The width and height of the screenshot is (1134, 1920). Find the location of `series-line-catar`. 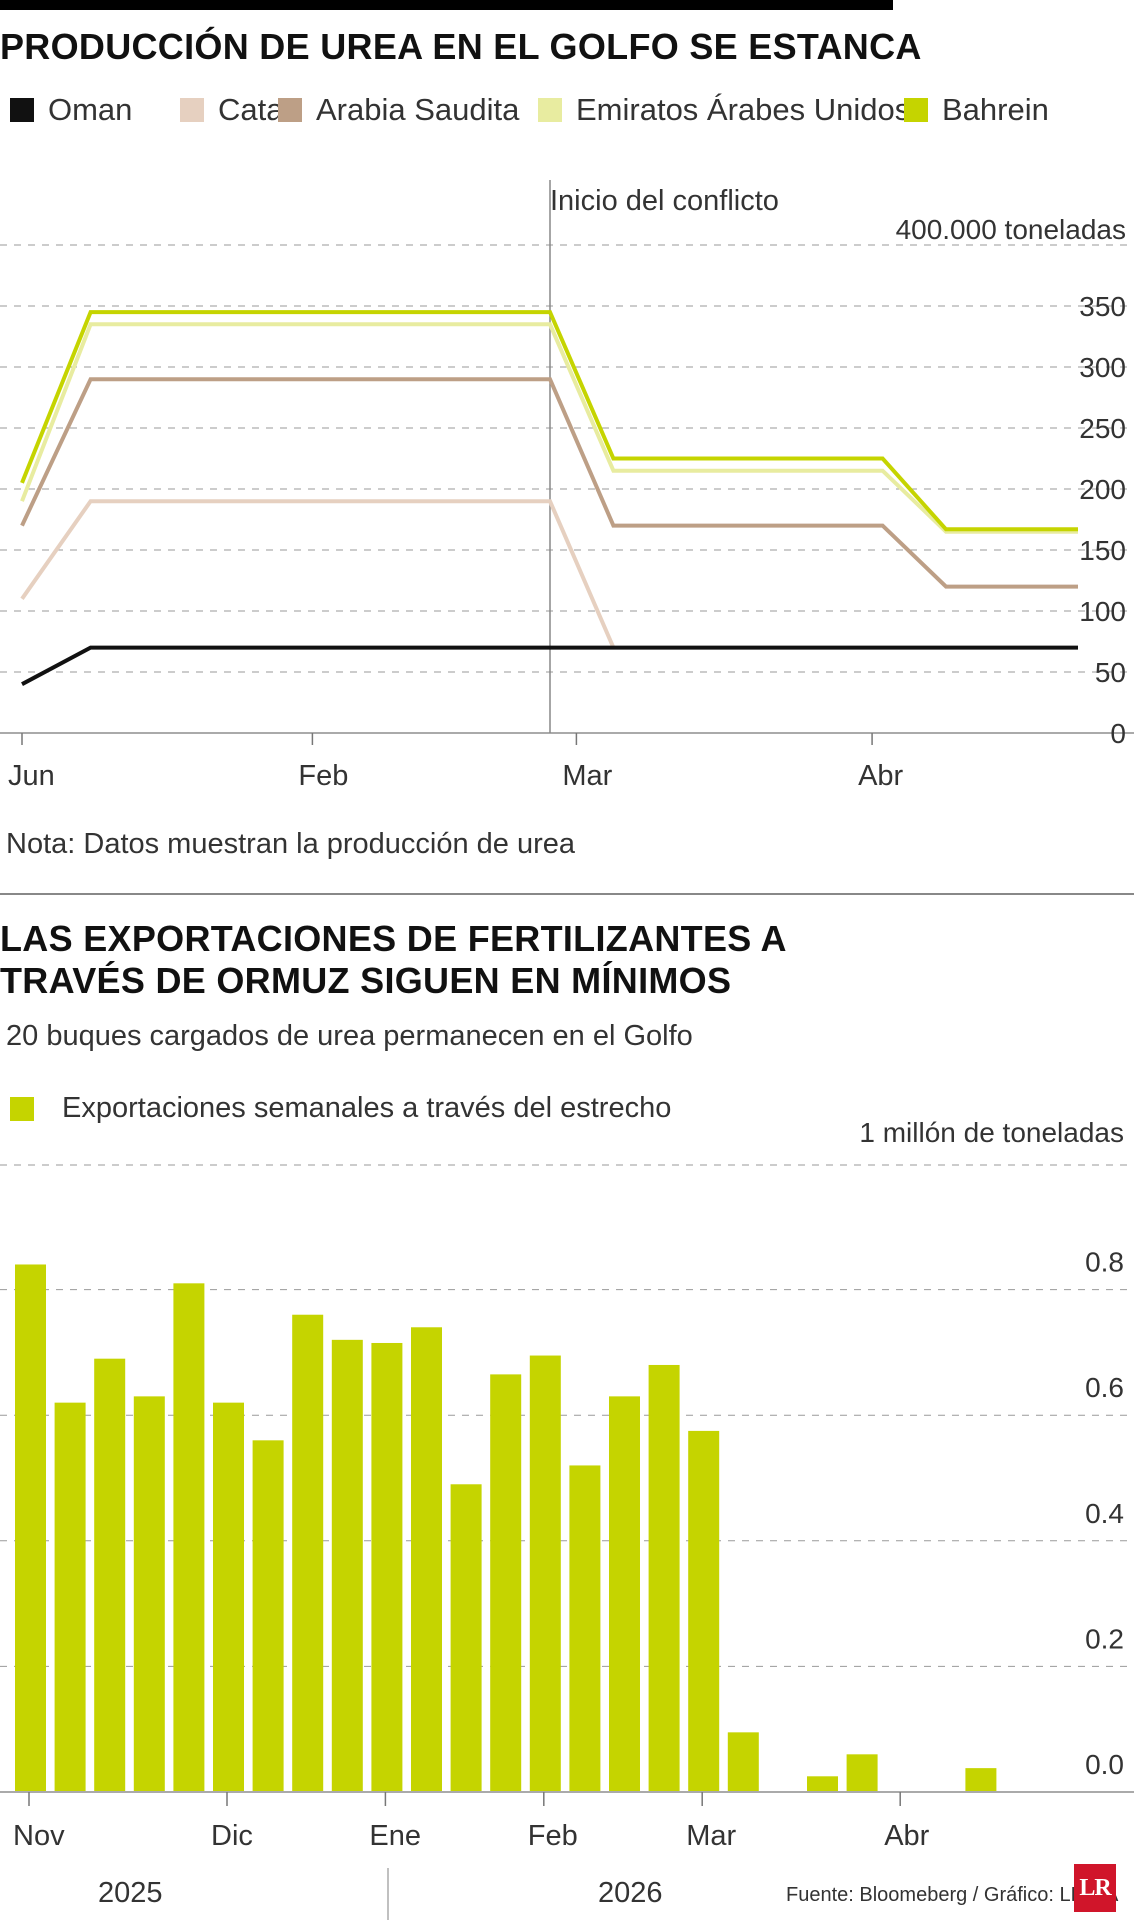

series-line-catar is located at coordinates (318, 574).